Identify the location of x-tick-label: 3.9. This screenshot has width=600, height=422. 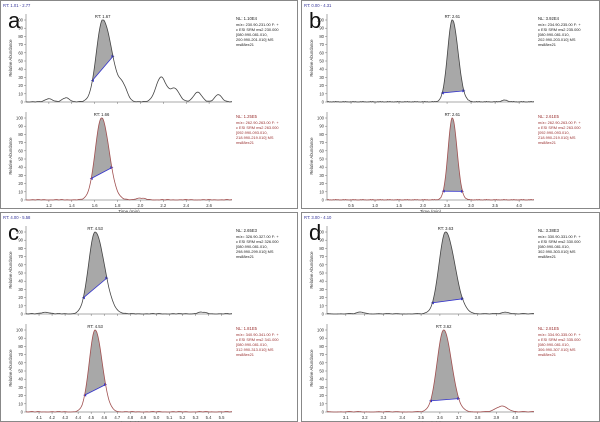
(496, 417).